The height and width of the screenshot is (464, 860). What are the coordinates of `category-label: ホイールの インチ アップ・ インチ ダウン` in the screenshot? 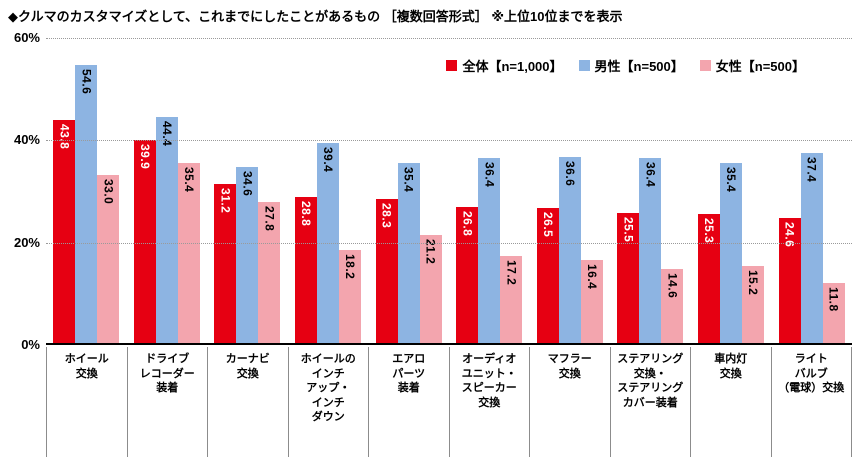 It's located at (329, 402).